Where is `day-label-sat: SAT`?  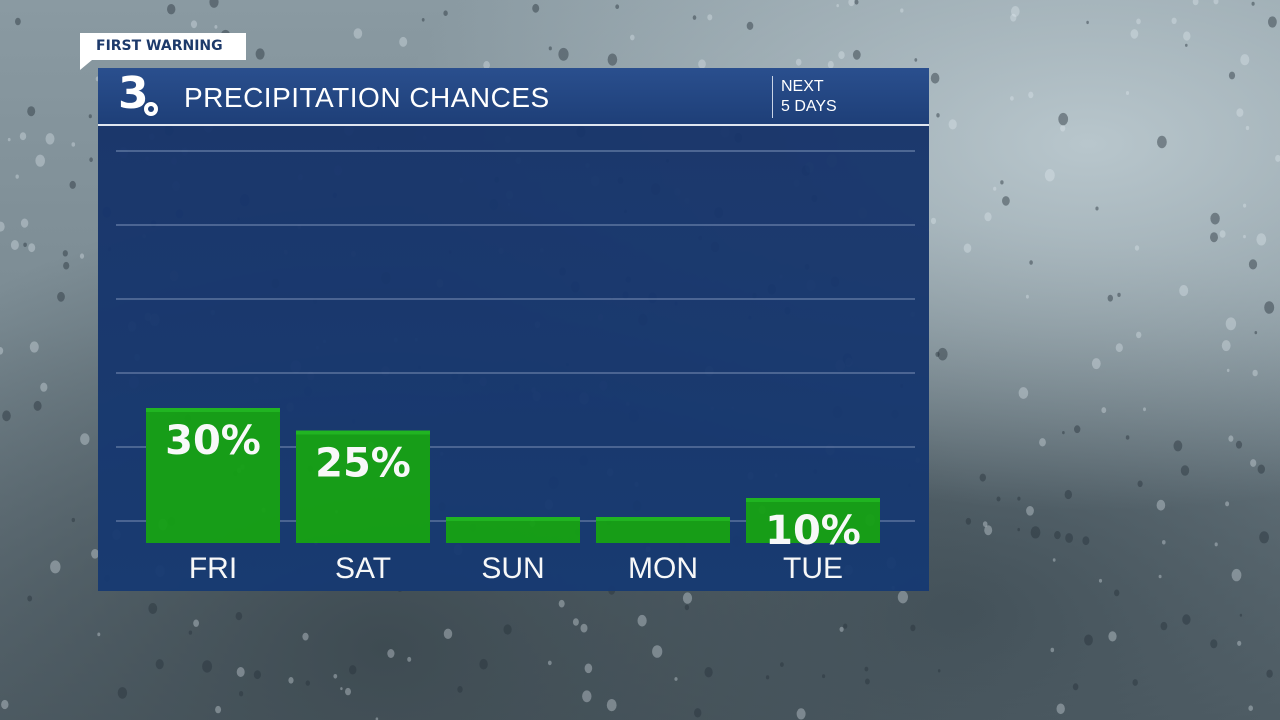
day-label-sat: SAT is located at coordinates (363, 568).